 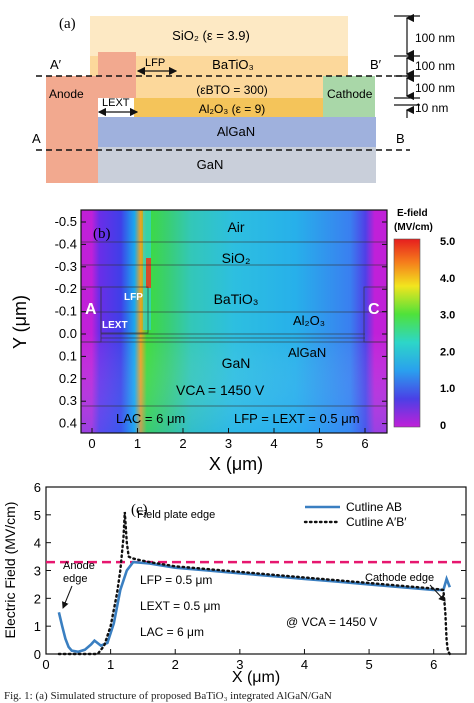 I want to click on region-anode: A, so click(x=91, y=309).